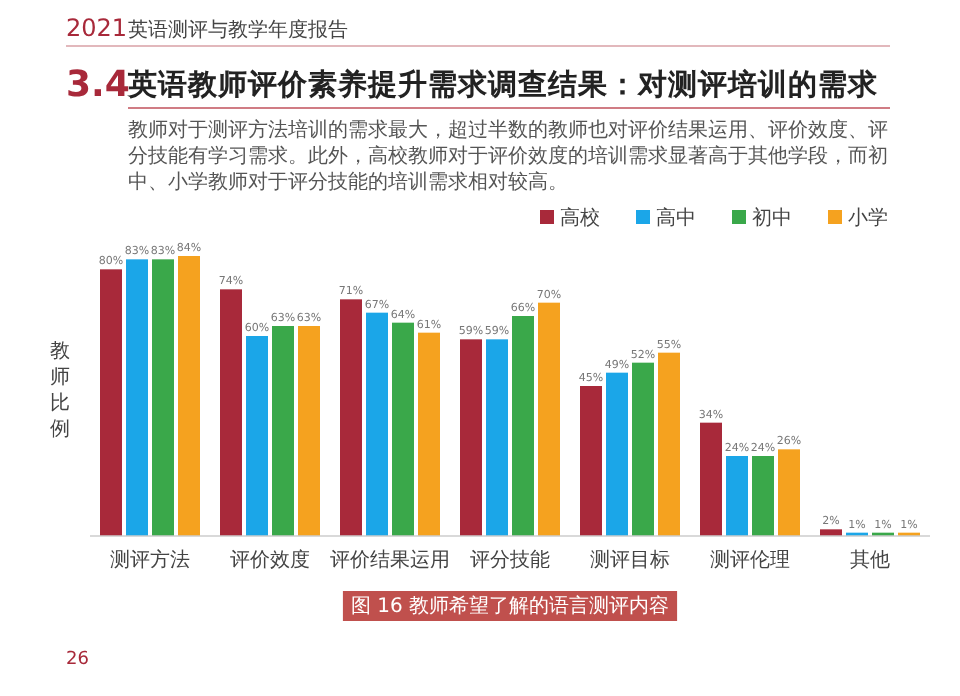 This screenshot has height=696, width=960. Describe the element at coordinates (772, 218) in the screenshot. I see `legend-label: 初中` at that location.